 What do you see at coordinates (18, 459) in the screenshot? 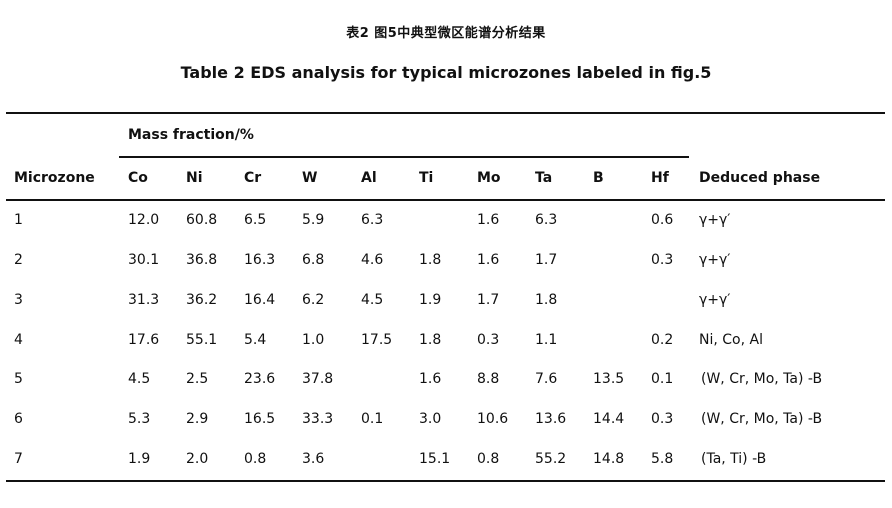
I see `cell-microzone: 7` at bounding box center [18, 459].